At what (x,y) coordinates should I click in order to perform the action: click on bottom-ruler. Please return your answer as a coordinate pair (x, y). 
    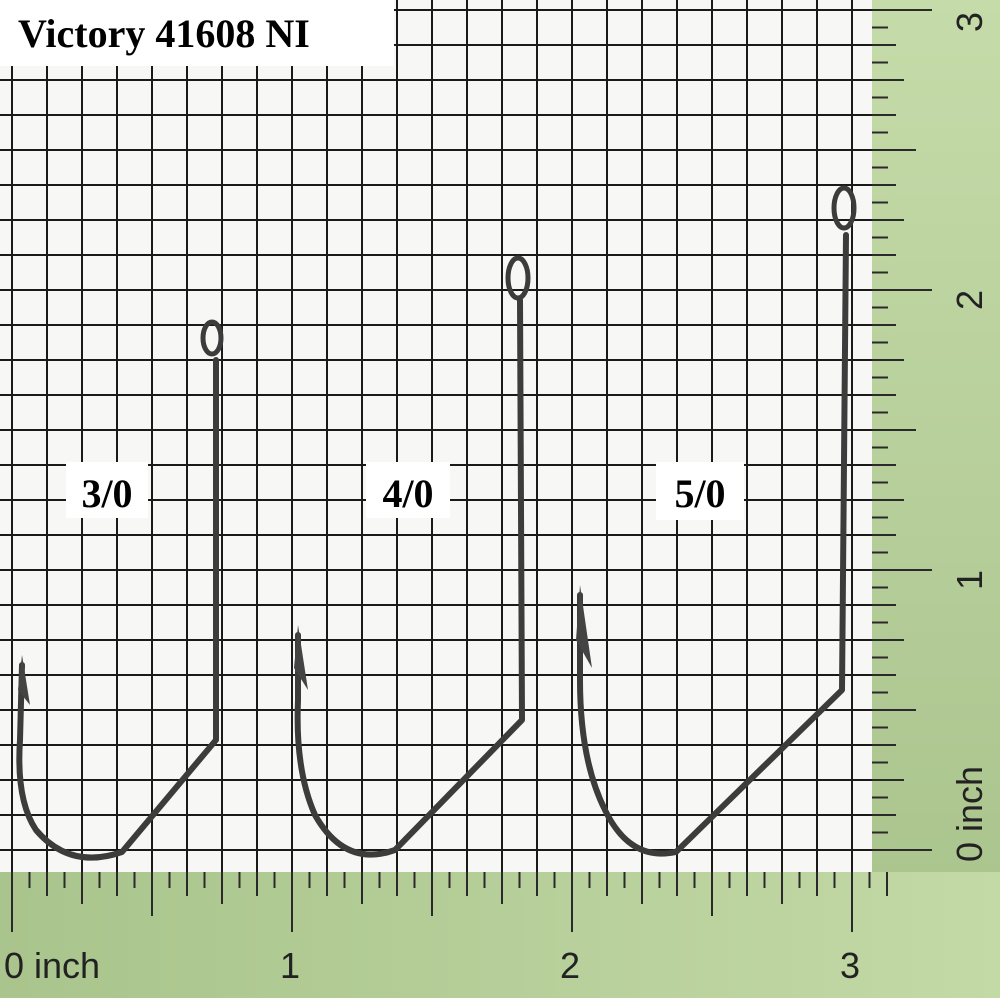
    Looking at the image, I should click on (500, 935).